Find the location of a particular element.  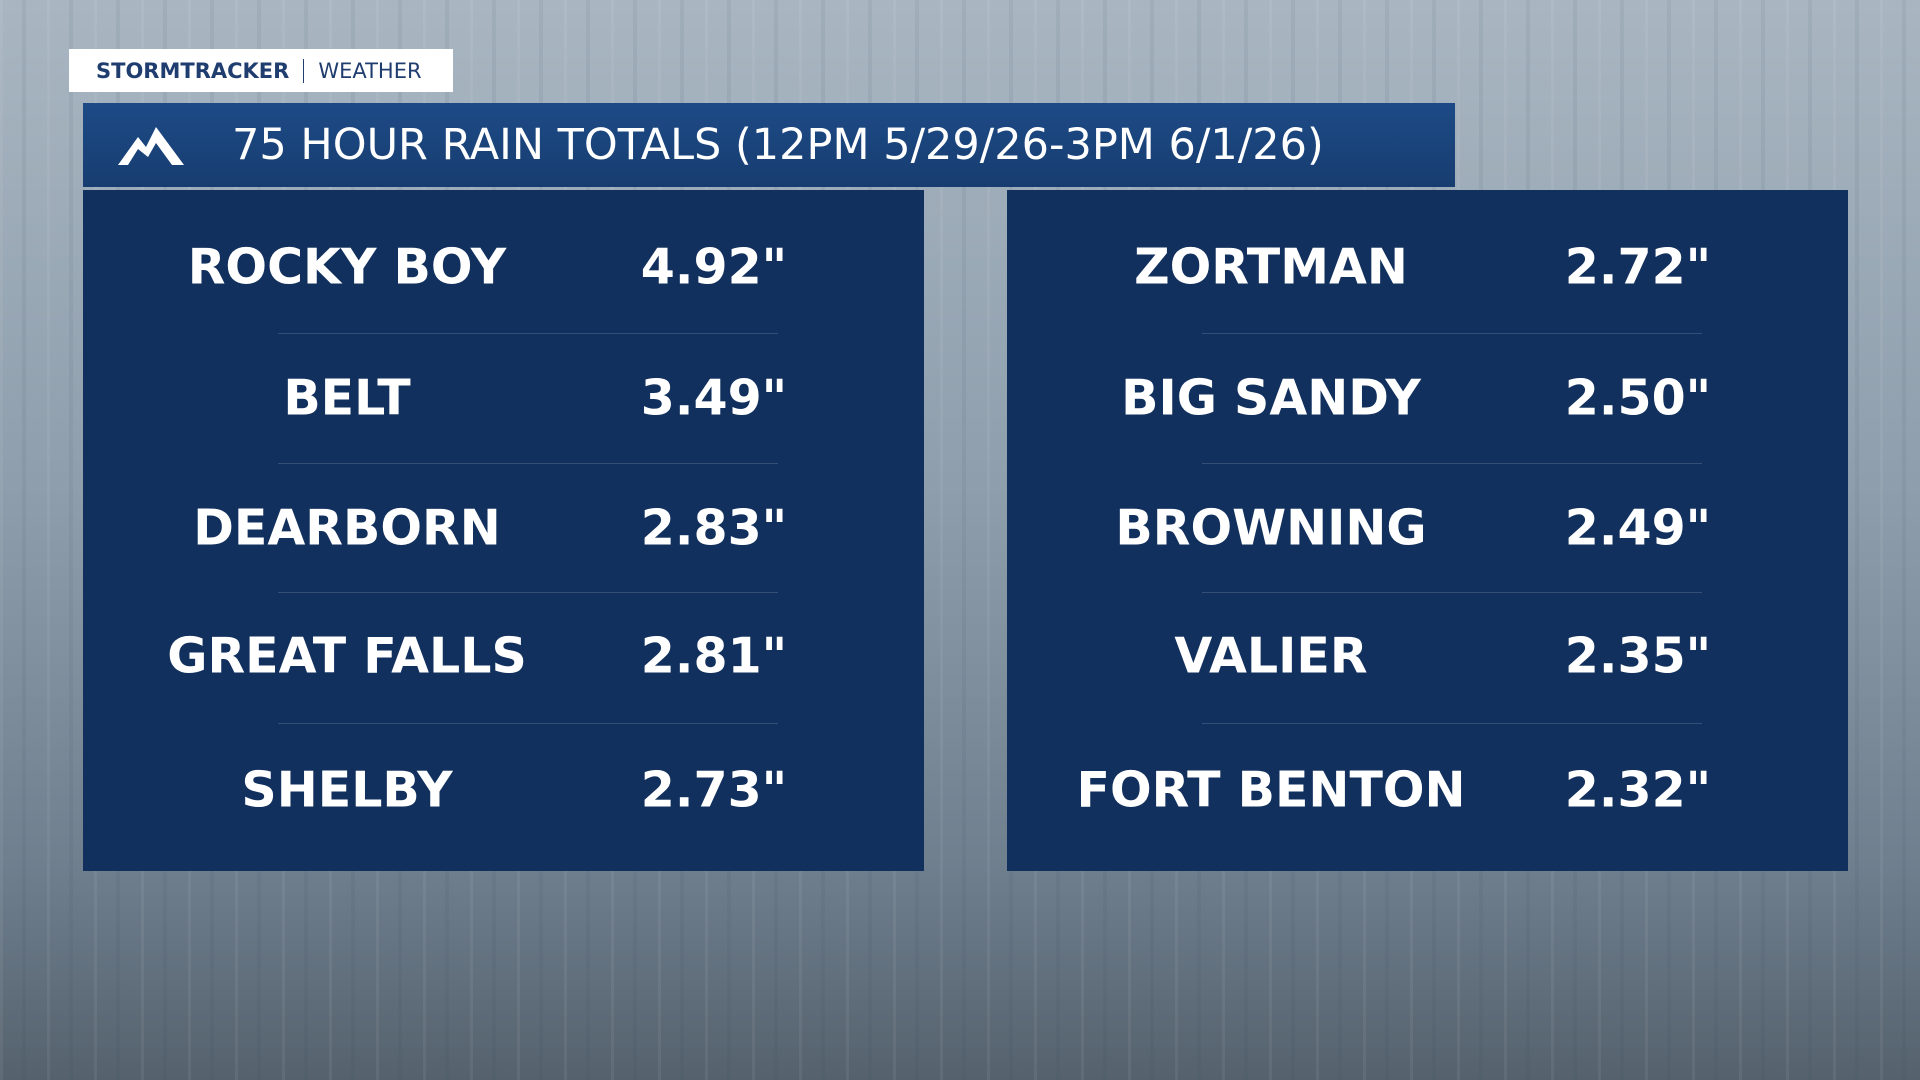

rain-total: 2.83" is located at coordinates (714, 528).